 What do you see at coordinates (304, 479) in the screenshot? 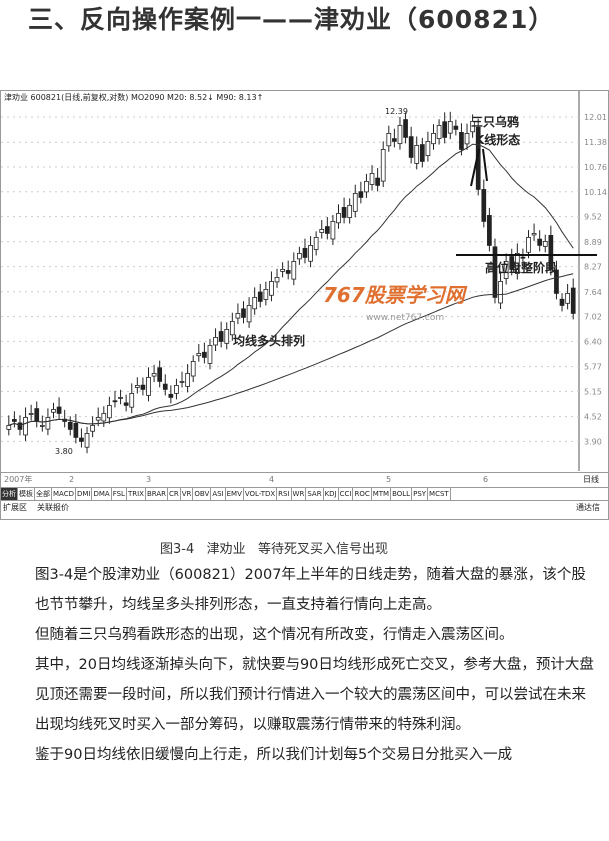
I see `month-axis: 2007年 2 3 4 5 6 日线` at bounding box center [304, 479].